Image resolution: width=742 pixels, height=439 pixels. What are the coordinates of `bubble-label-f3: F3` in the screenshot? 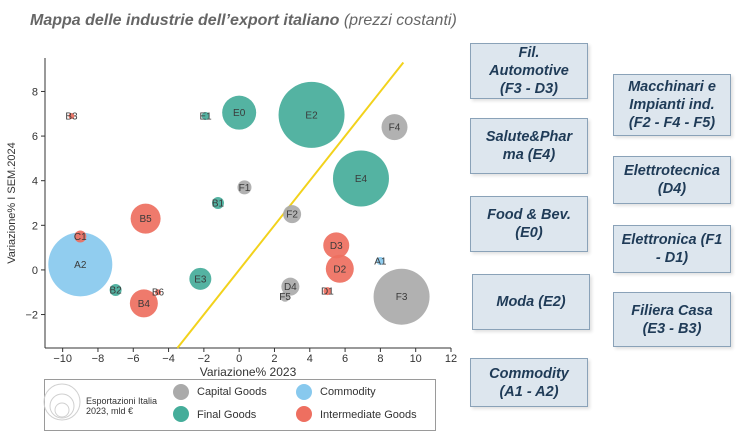 It's located at (402, 297).